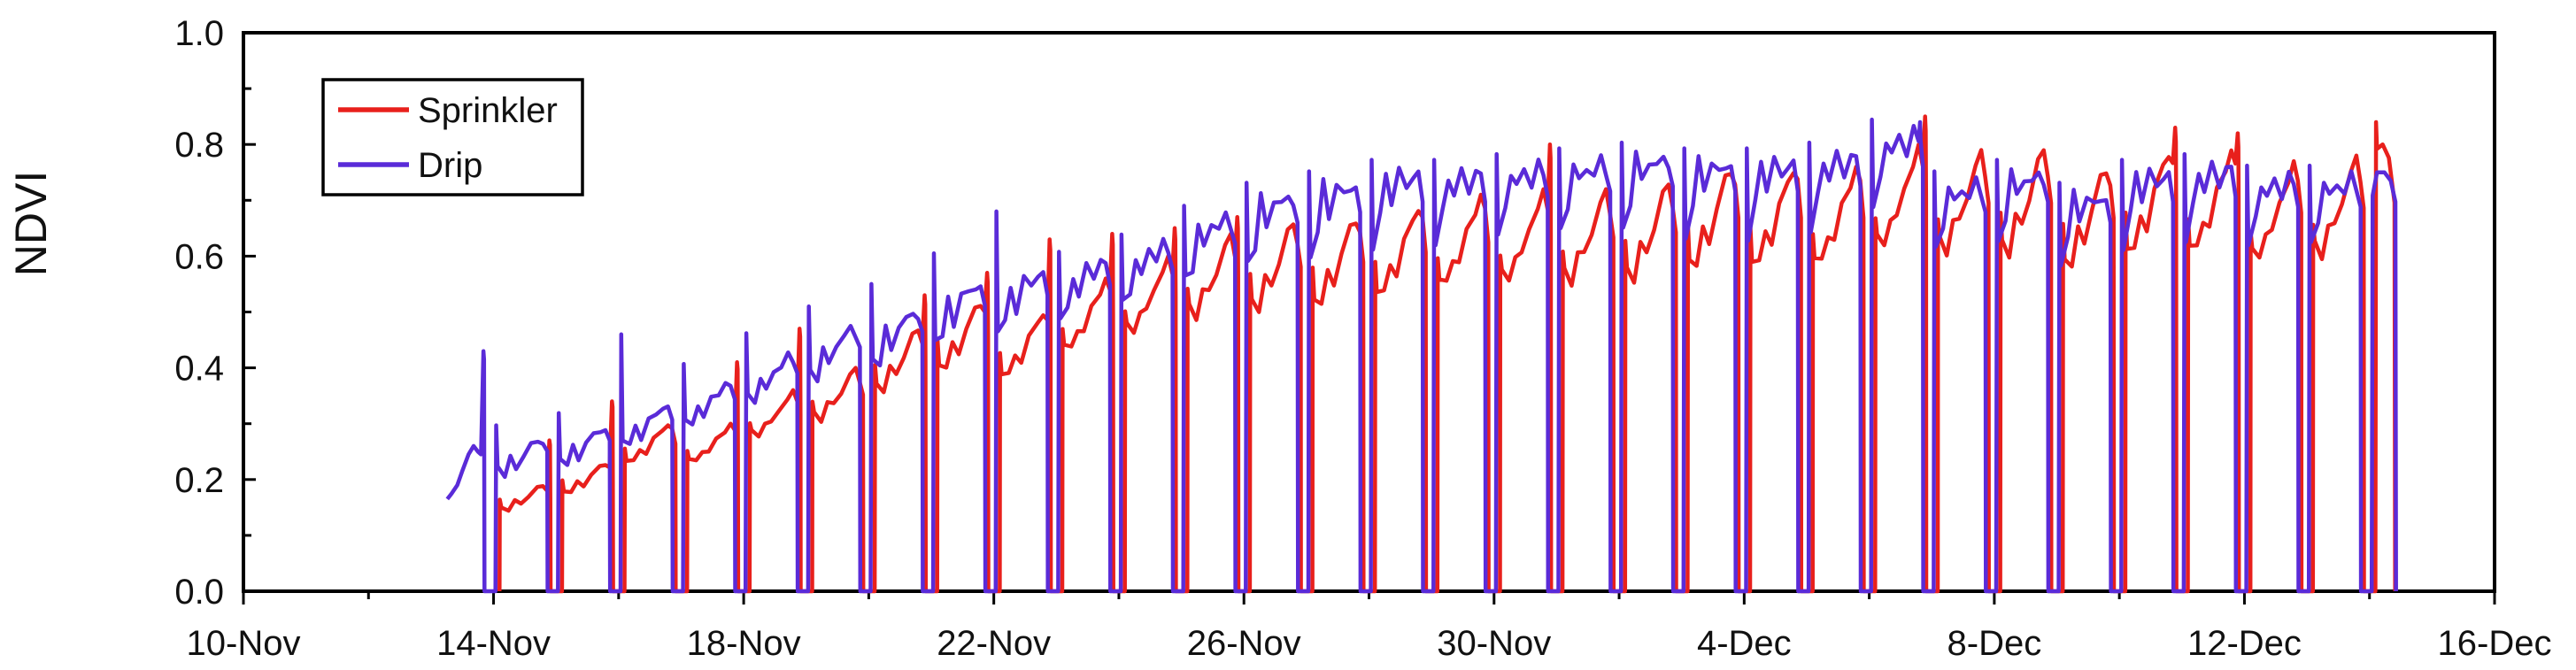 The height and width of the screenshot is (670, 2576). What do you see at coordinates (1744, 643) in the screenshot?
I see `x-tick-label: 4-Dec` at bounding box center [1744, 643].